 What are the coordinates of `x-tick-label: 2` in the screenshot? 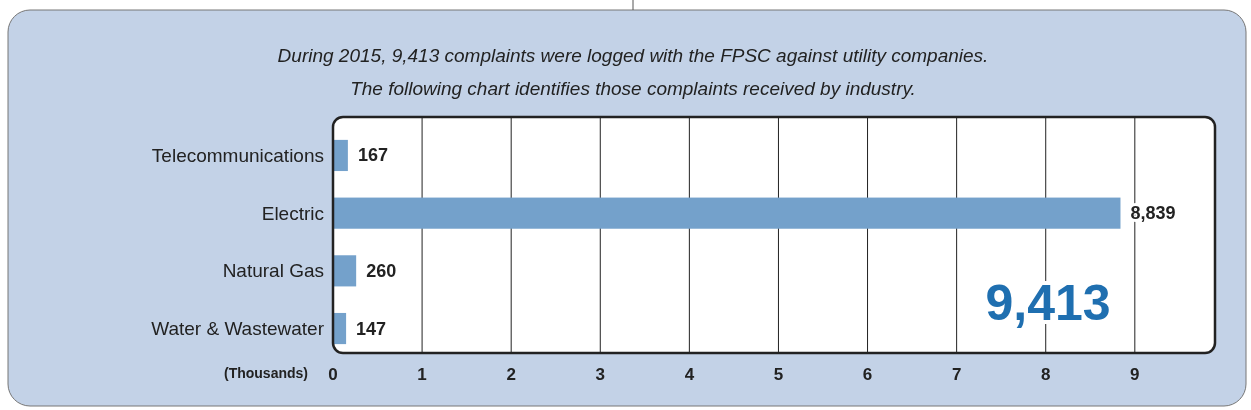 It's located at (511, 374).